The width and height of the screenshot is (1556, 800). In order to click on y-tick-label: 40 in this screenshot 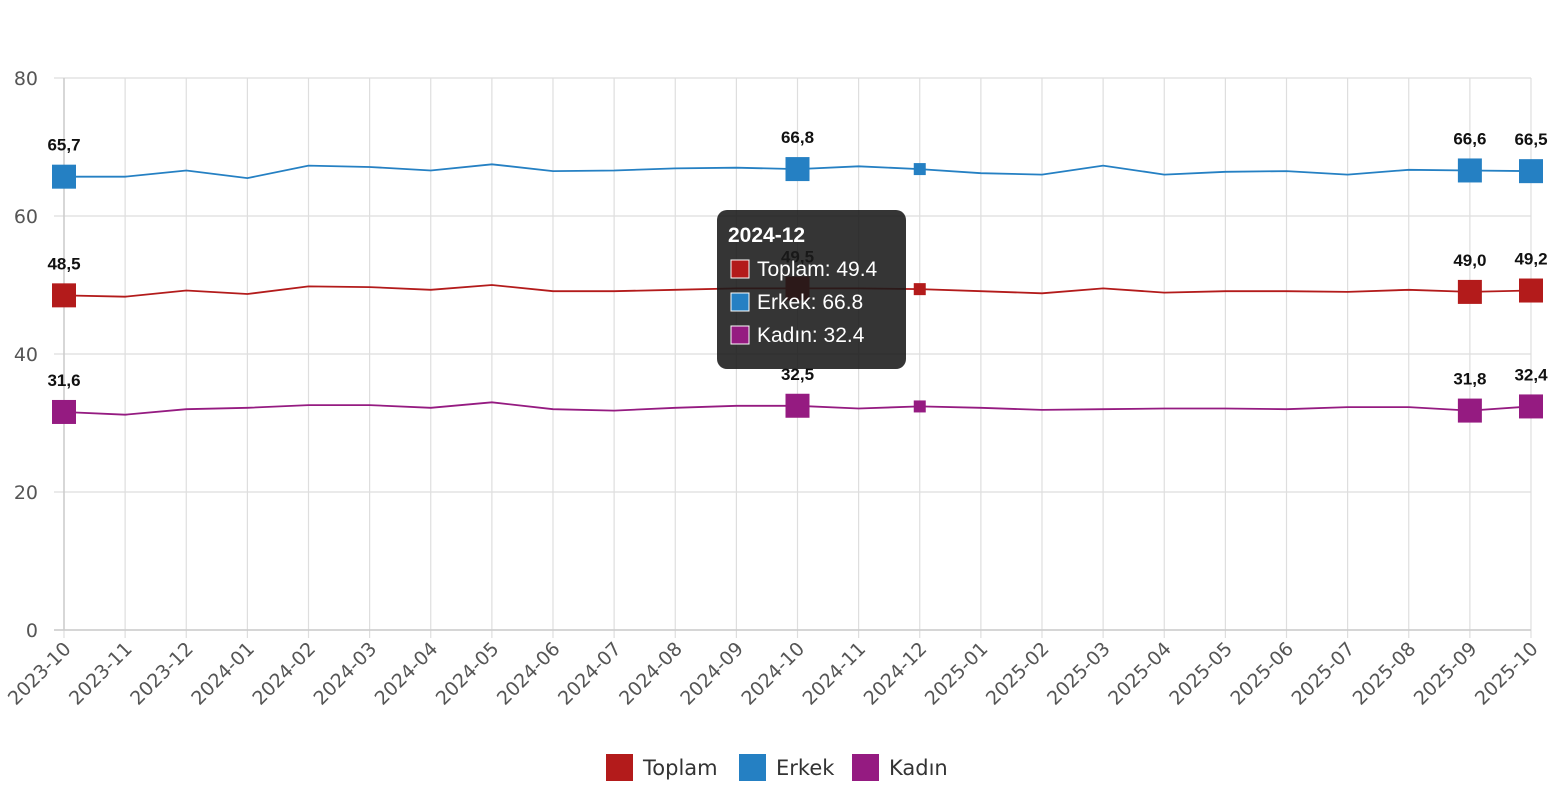, I will do `click(26, 355)`.